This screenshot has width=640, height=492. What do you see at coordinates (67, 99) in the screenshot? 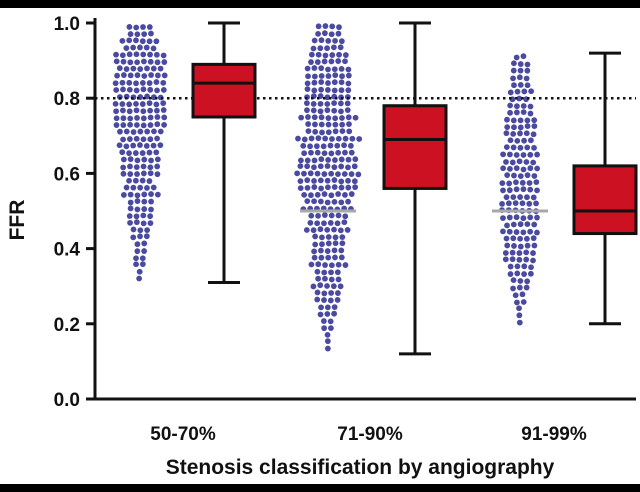
I see `y-tick-label: 0.8` at bounding box center [67, 99].